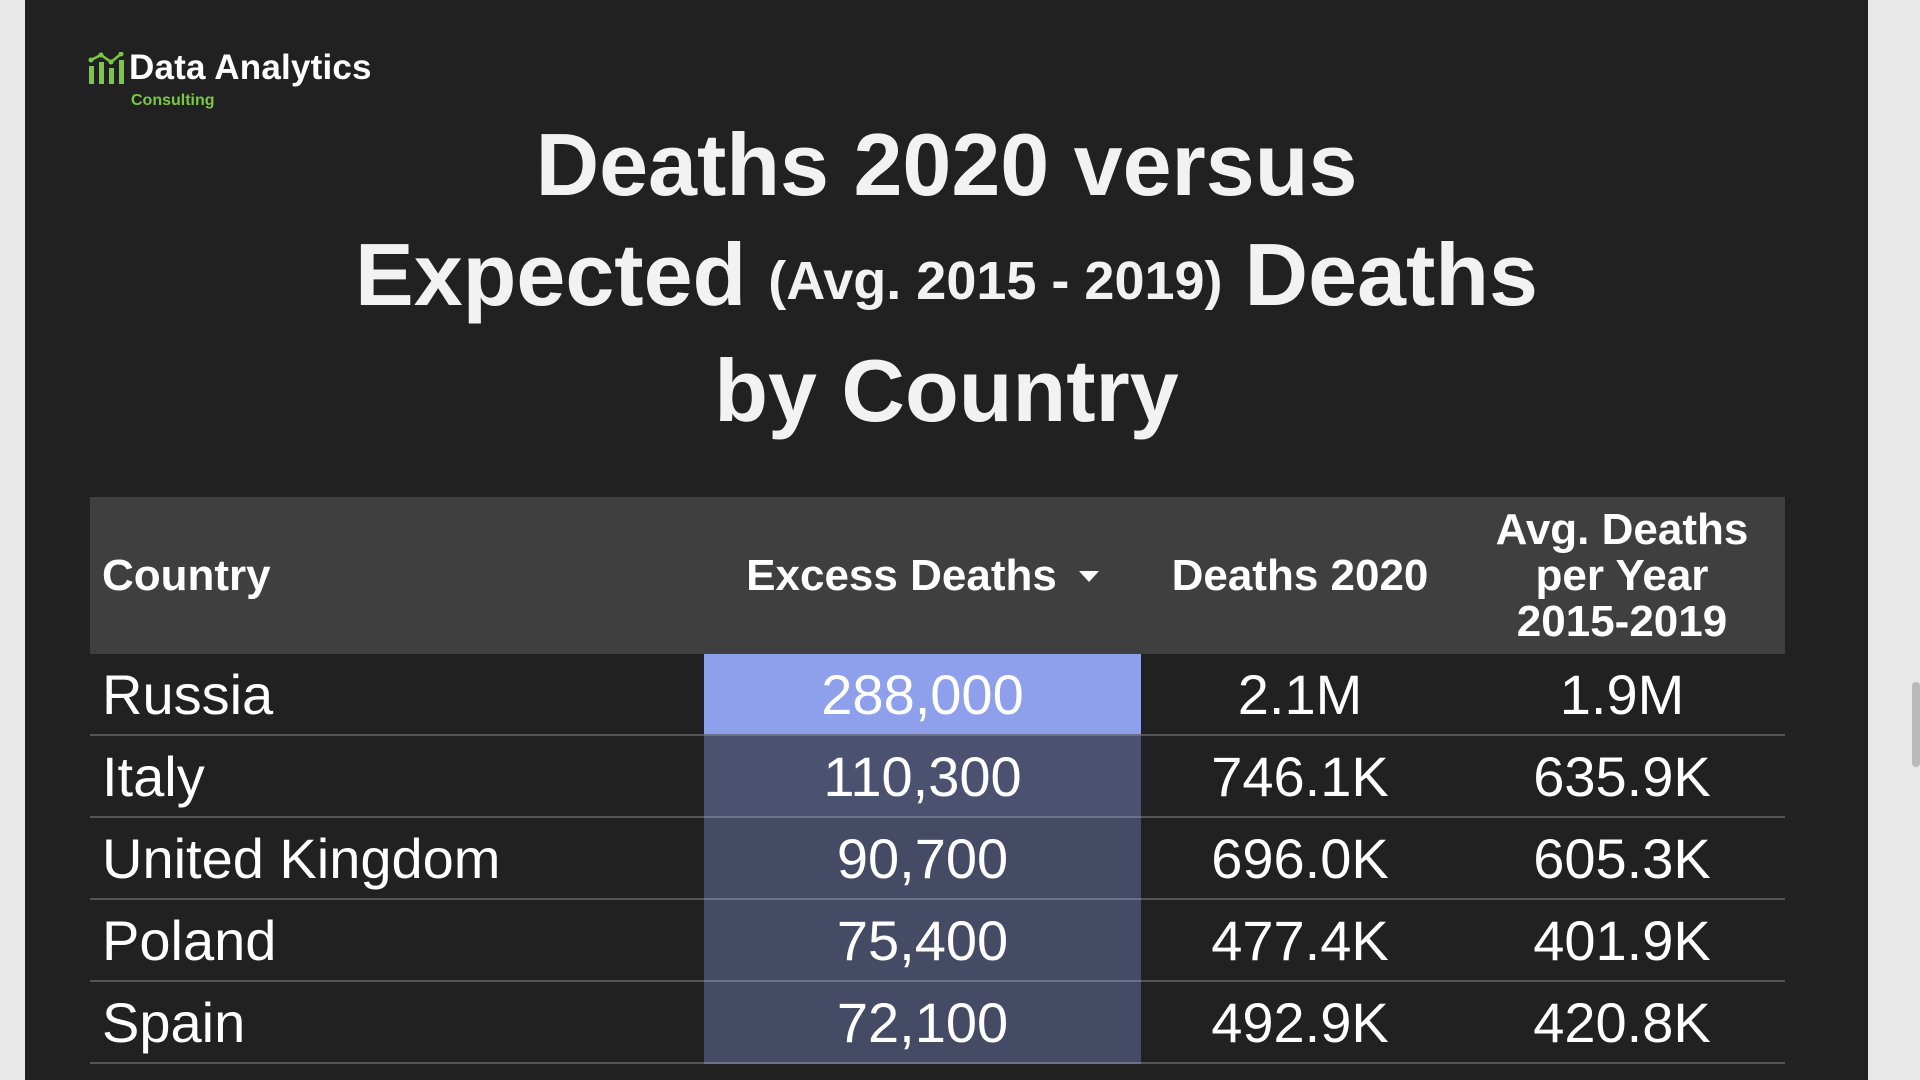  I want to click on table-row: Poland 75,400 477.4K 401.9K, so click(937, 940).